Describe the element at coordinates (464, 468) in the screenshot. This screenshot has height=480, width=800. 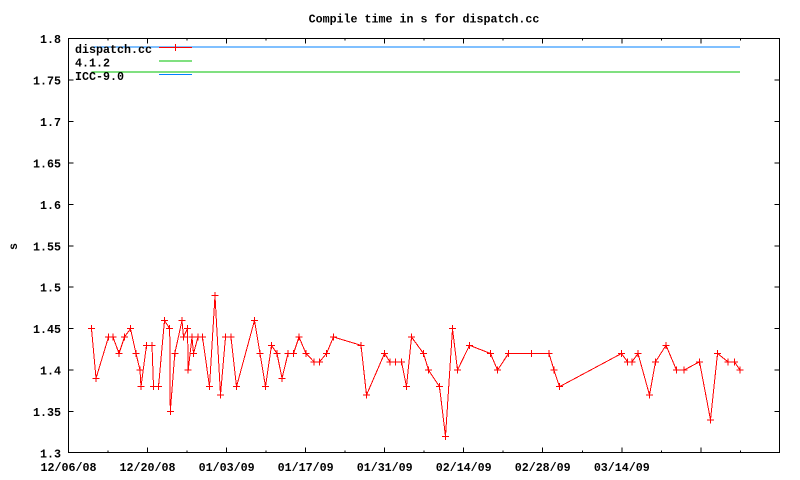
I see `svg-text: 02/14/09` at that location.